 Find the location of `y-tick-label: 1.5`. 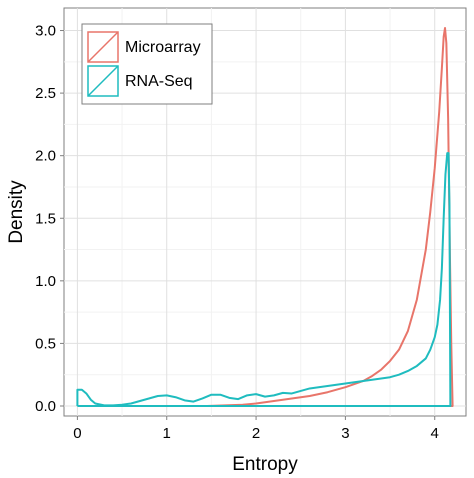

y-tick-label: 1.5 is located at coordinates (45, 218).